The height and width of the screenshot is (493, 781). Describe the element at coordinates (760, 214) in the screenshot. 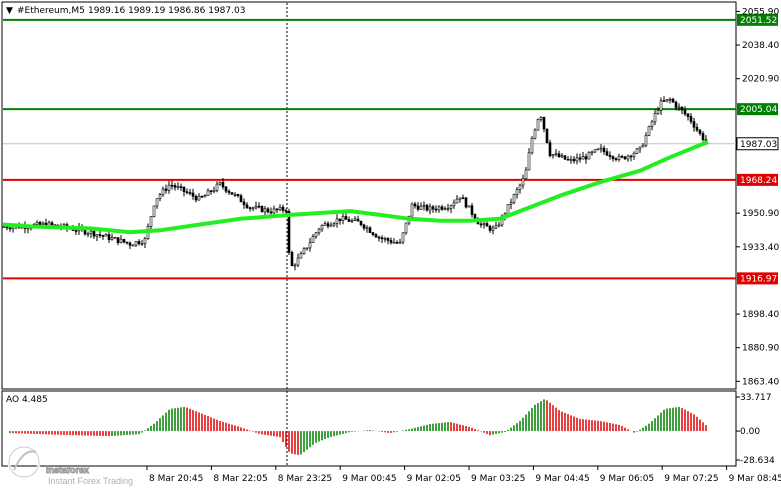

I see `price-tick-label: 1950.90` at that location.